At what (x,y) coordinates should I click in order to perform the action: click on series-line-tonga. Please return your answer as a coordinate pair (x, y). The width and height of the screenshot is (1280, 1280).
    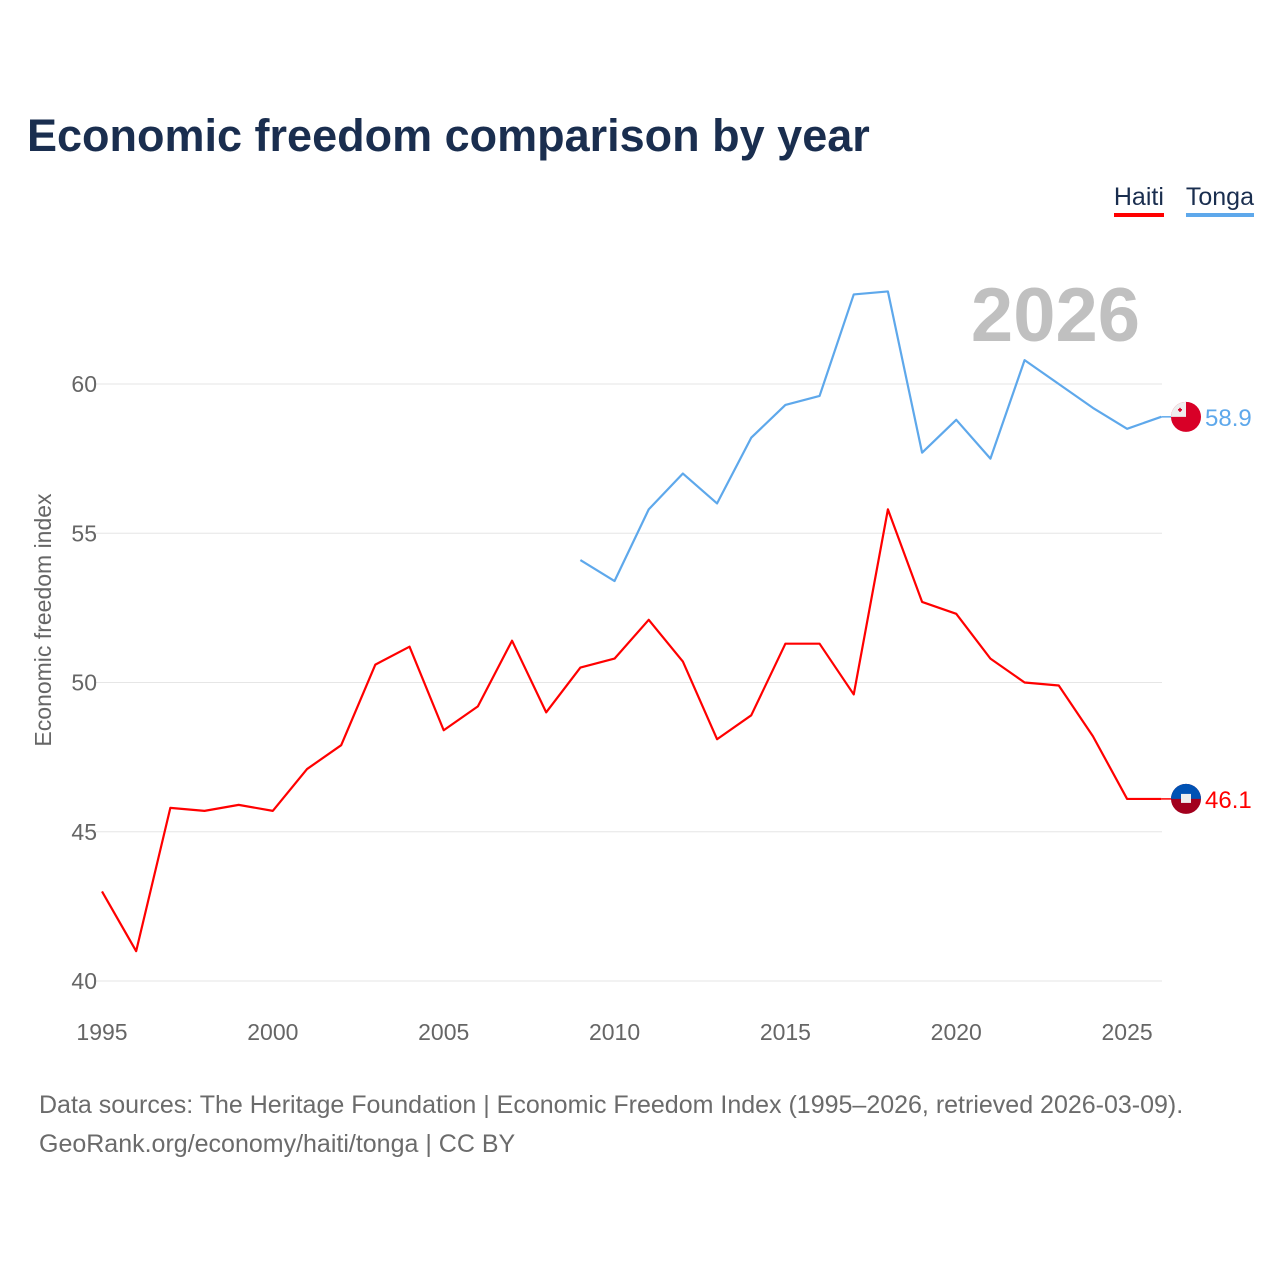
    Looking at the image, I should click on (870, 436).